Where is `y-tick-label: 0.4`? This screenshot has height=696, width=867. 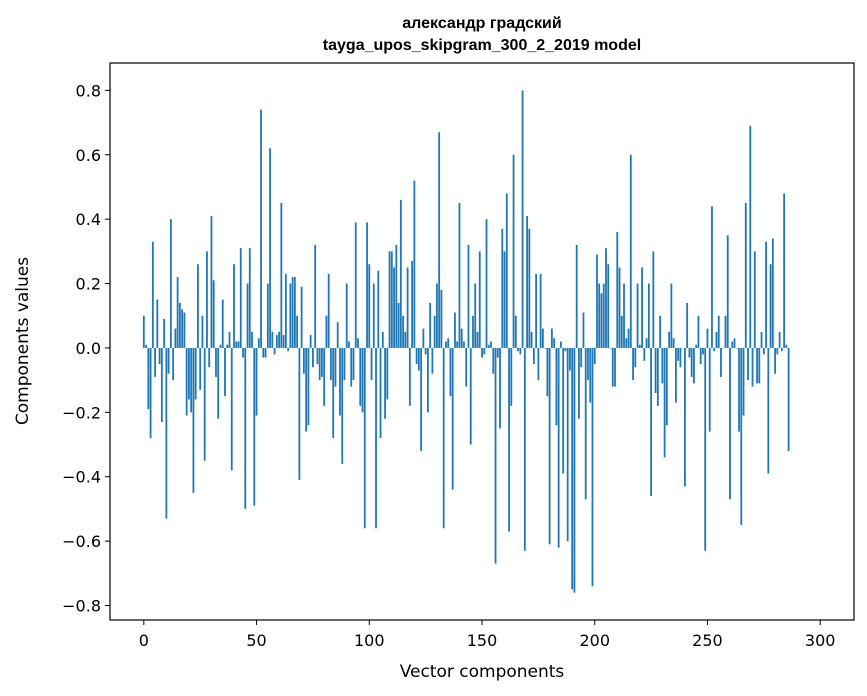
y-tick-label: 0.4 is located at coordinates (88, 219).